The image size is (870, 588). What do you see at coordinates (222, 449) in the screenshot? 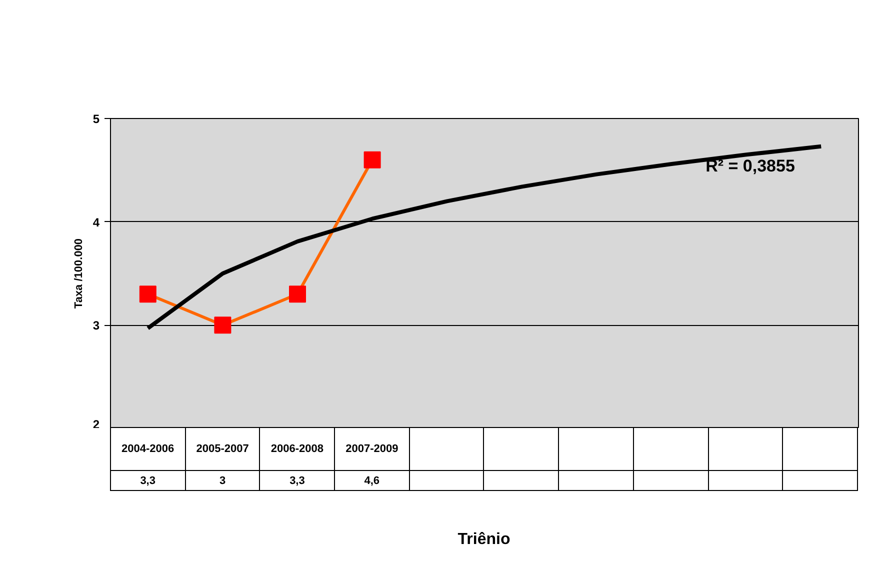
I see `data-table-cell: 2005-2007` at bounding box center [222, 449].